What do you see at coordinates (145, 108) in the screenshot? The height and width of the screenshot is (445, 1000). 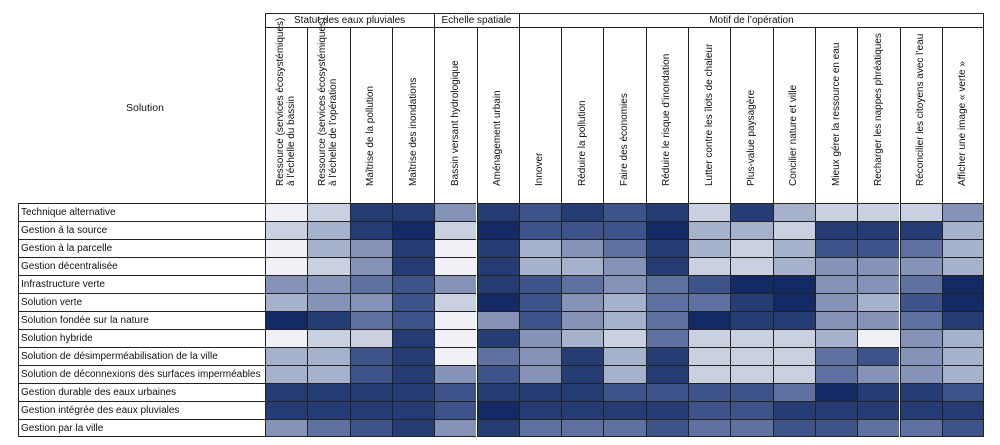 I see `row-header-label: Solution` at bounding box center [145, 108].